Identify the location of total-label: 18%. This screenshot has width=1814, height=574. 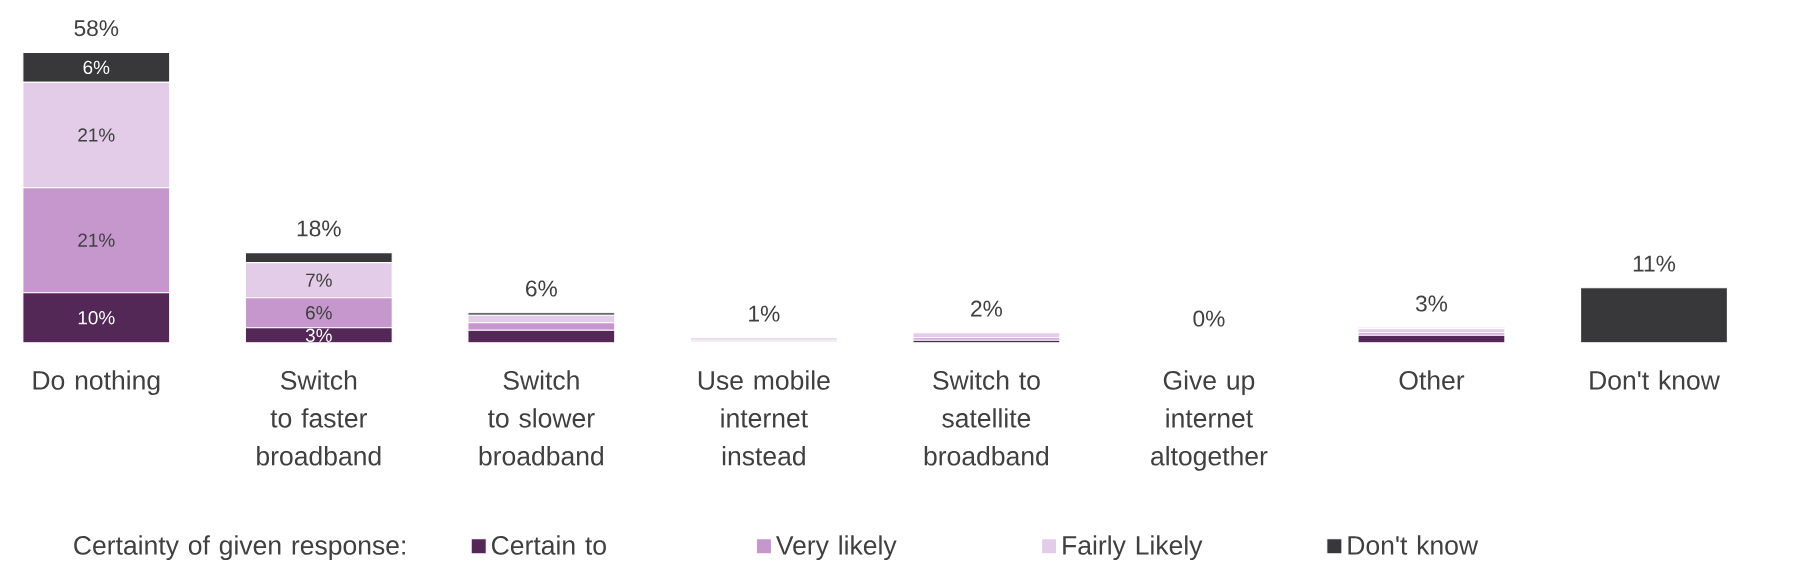
(319, 228).